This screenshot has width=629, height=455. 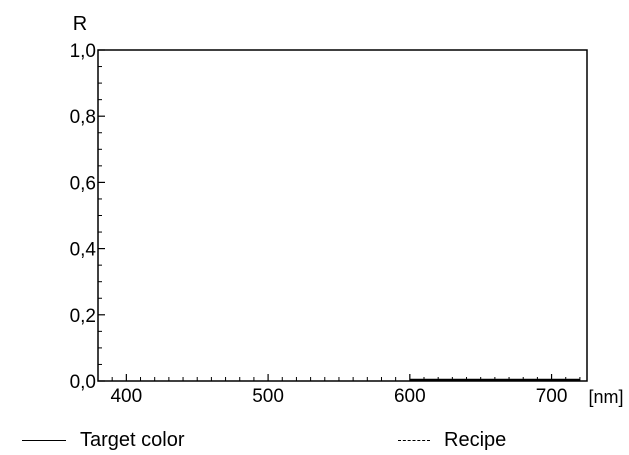 What do you see at coordinates (44, 440) in the screenshot?
I see `legend-solid-line-swatch` at bounding box center [44, 440].